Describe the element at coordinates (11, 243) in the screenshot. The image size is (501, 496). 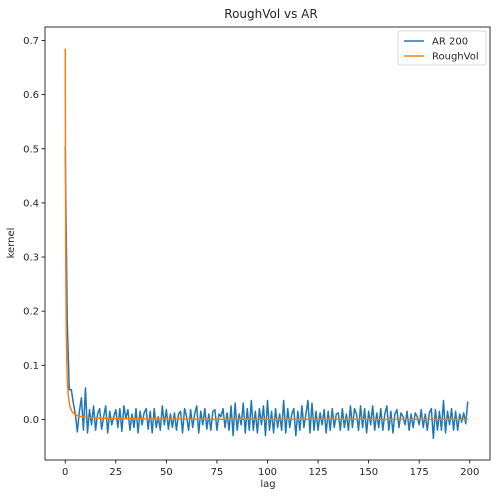
I see `y-axis-label: kernel` at that location.